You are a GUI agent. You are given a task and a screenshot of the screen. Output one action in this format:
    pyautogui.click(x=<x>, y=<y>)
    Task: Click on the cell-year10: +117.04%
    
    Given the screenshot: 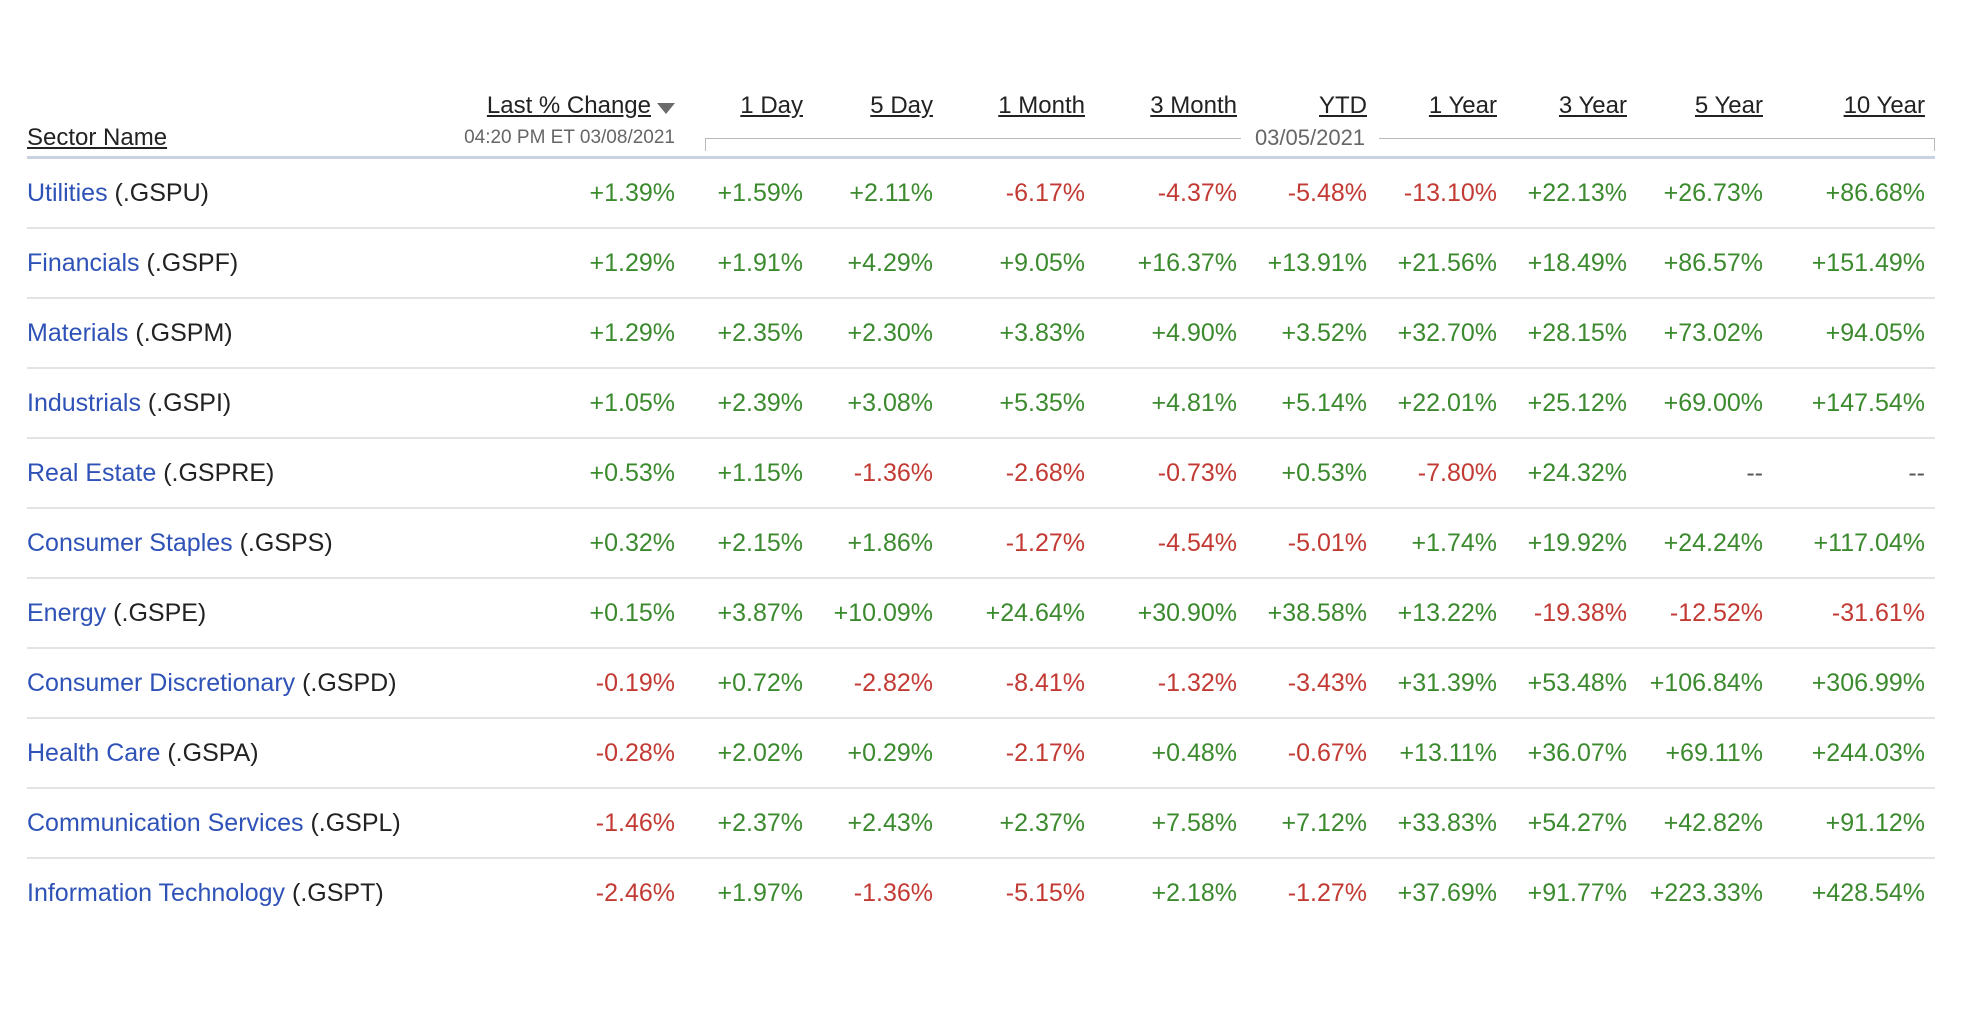 What is the action you would take?
    pyautogui.click(x=1854, y=543)
    